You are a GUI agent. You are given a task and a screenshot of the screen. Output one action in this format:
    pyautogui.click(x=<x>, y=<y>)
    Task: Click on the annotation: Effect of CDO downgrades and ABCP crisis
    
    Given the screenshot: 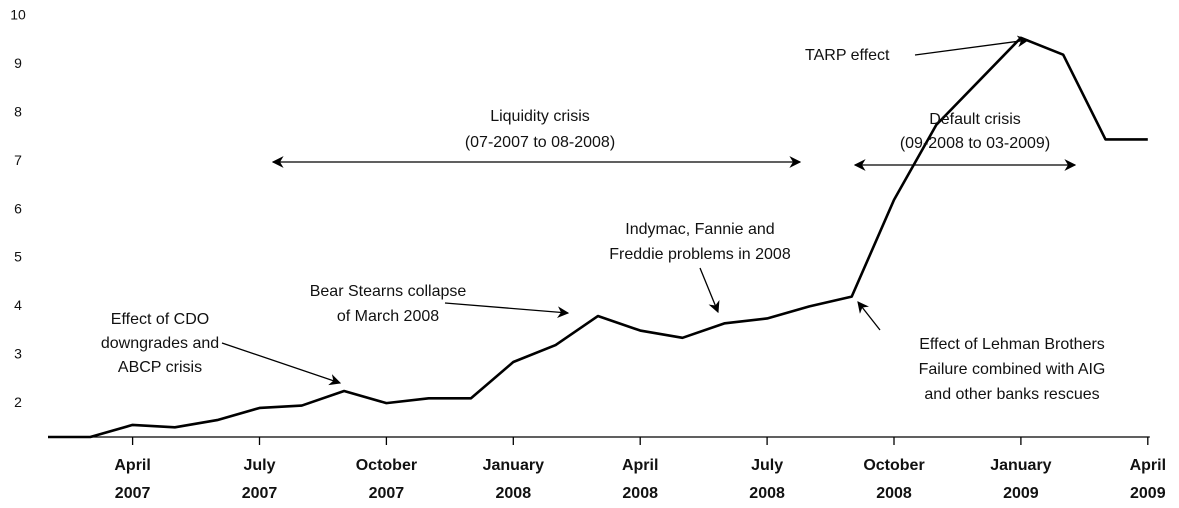 What is the action you would take?
    pyautogui.click(x=160, y=343)
    